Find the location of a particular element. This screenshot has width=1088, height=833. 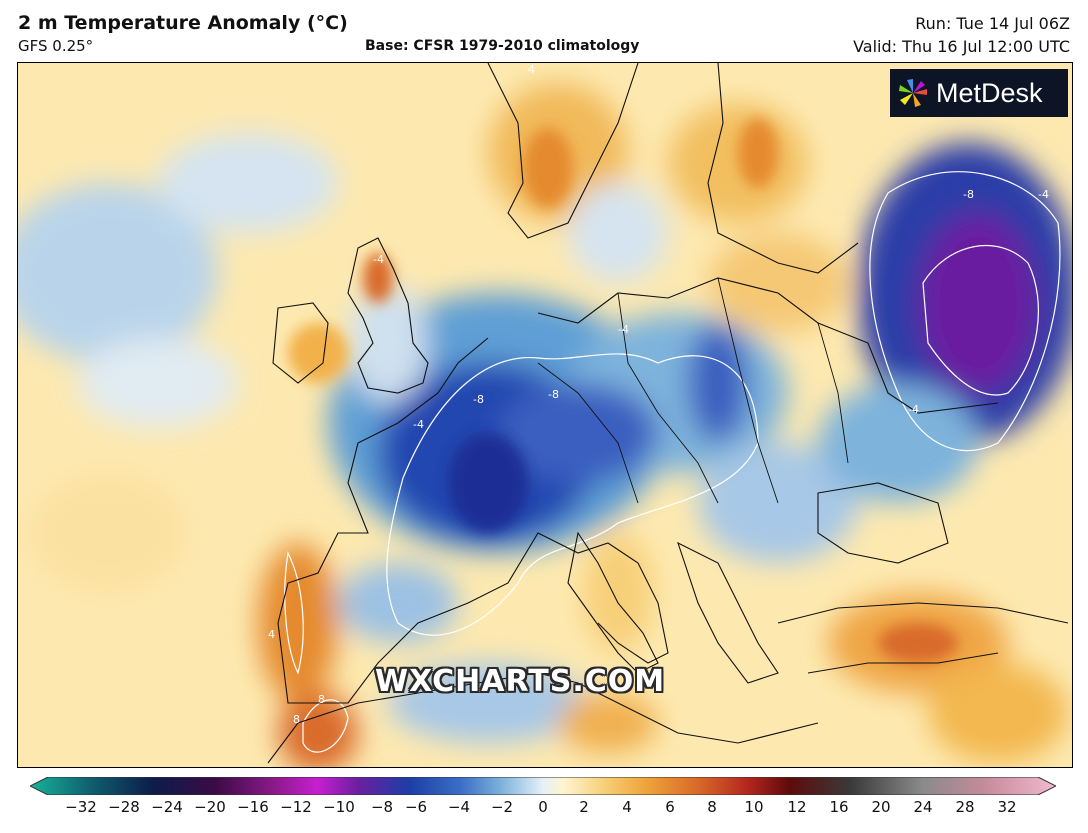

valid-time-label: Valid: Thu 16 Jul 12:00 UTC is located at coordinates (961, 46).